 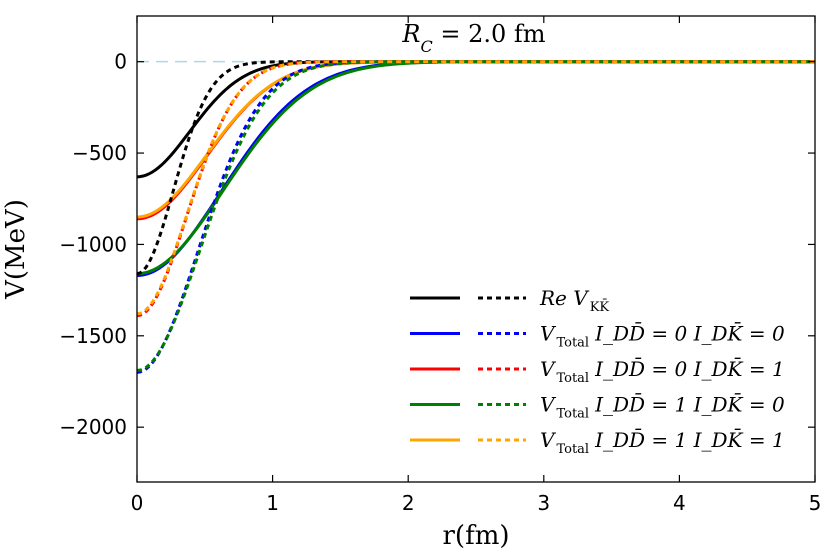 I want to click on title-symbol: R, so click(x=410, y=34).